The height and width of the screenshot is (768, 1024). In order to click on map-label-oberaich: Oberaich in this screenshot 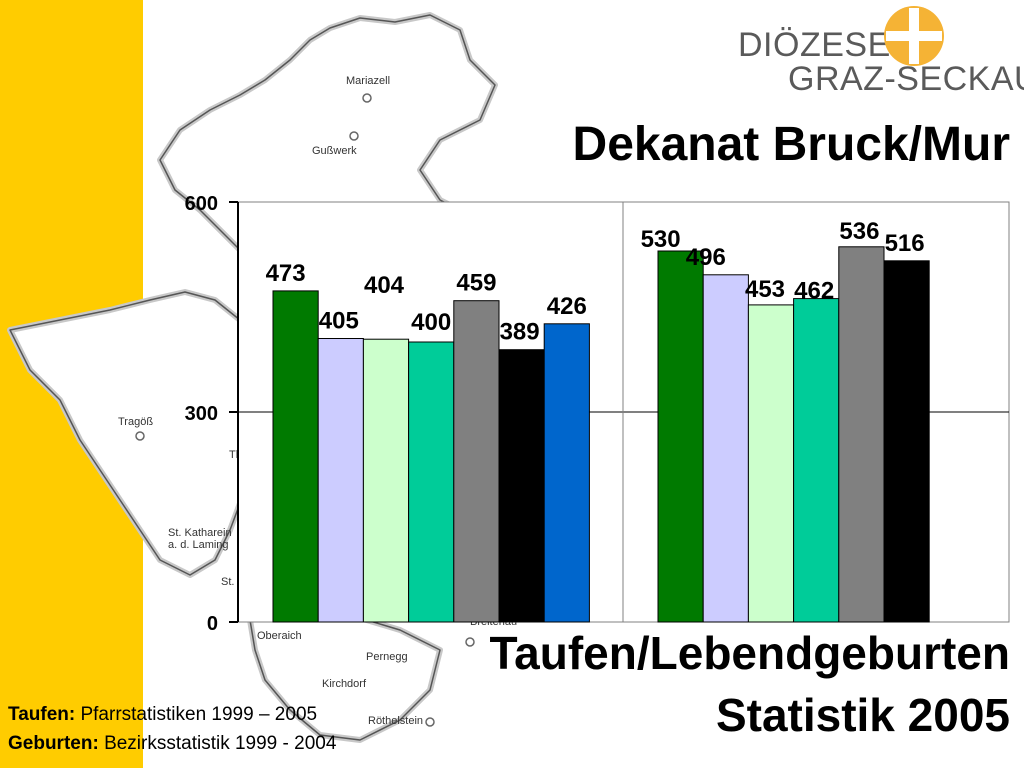, I will do `click(279, 636)`.